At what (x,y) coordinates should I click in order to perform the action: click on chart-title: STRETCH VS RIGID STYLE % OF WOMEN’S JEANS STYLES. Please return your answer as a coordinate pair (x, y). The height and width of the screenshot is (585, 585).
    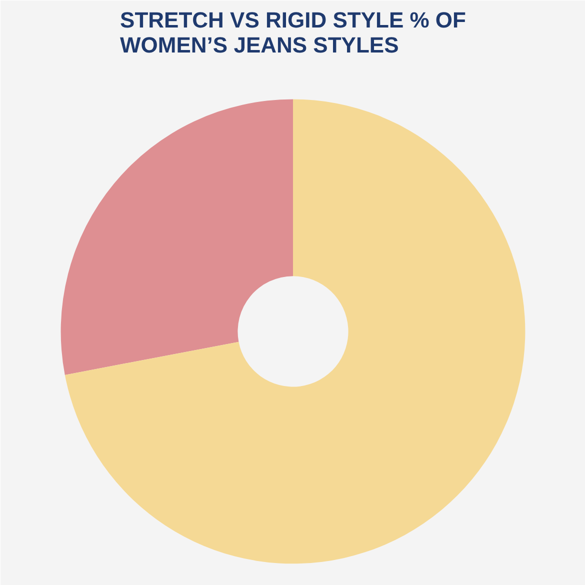
    Looking at the image, I should click on (293, 33).